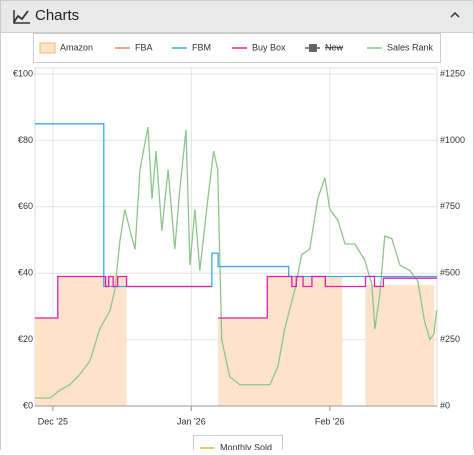 This screenshot has width=474, height=455. Describe the element at coordinates (144, 47) in the screenshot. I see `legend-label: FBA` at that location.